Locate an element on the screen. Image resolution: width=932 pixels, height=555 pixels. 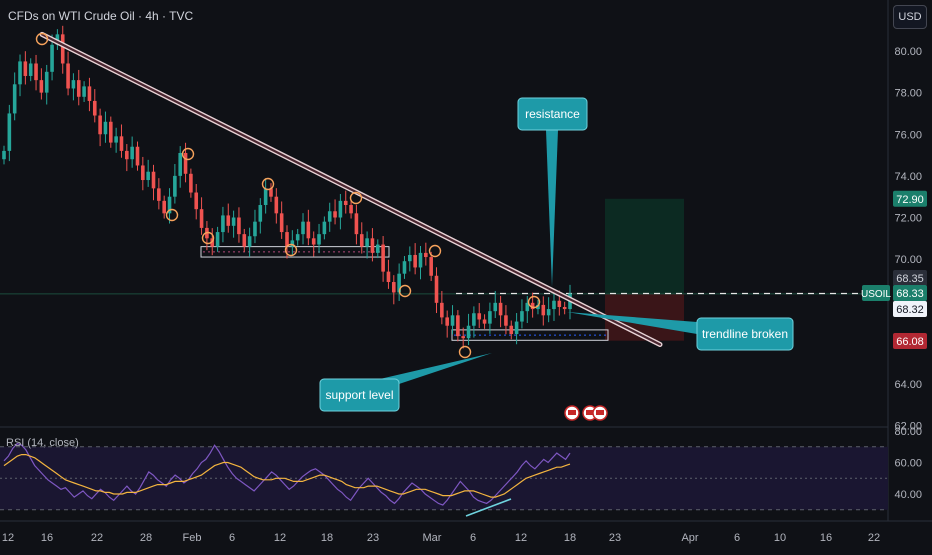
currency-button: USD is located at coordinates (910, 17).